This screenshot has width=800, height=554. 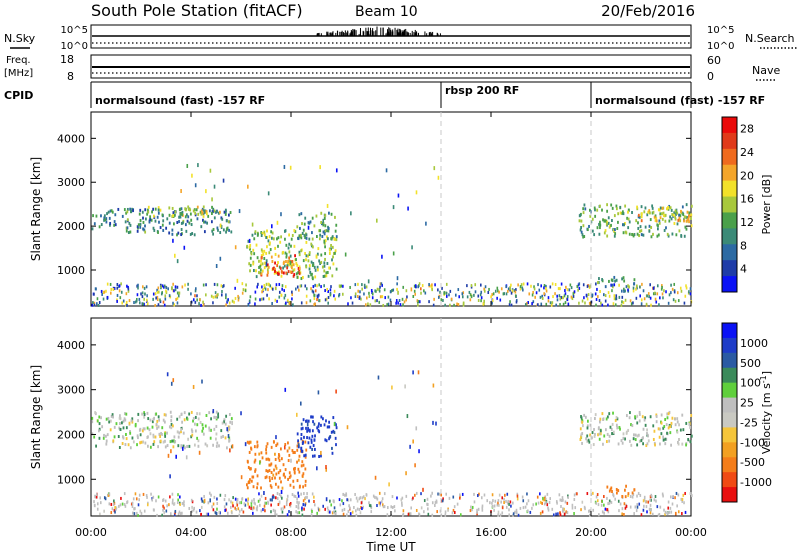 What do you see at coordinates (729, 435) in the screenshot?
I see `colorbar-cell` at bounding box center [729, 435].